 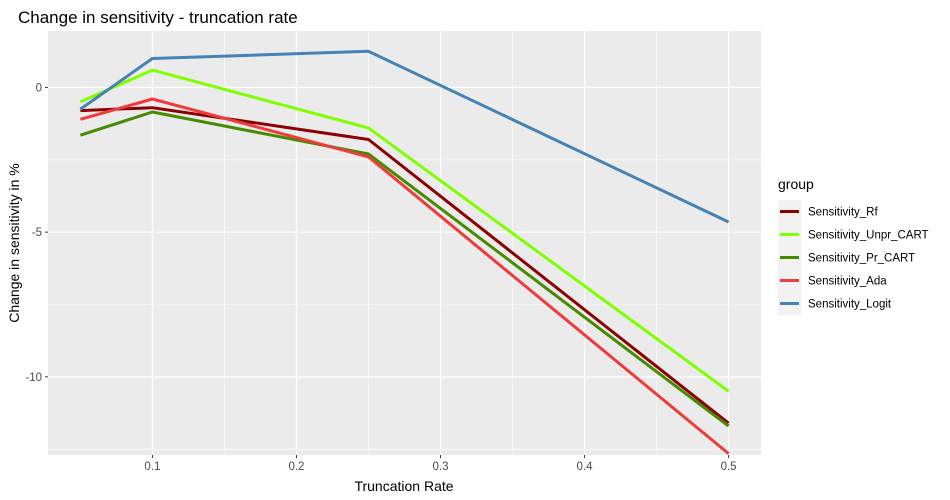 What do you see at coordinates (847, 282) in the screenshot?
I see `legend-label: Sensitivity_Ada` at bounding box center [847, 282].